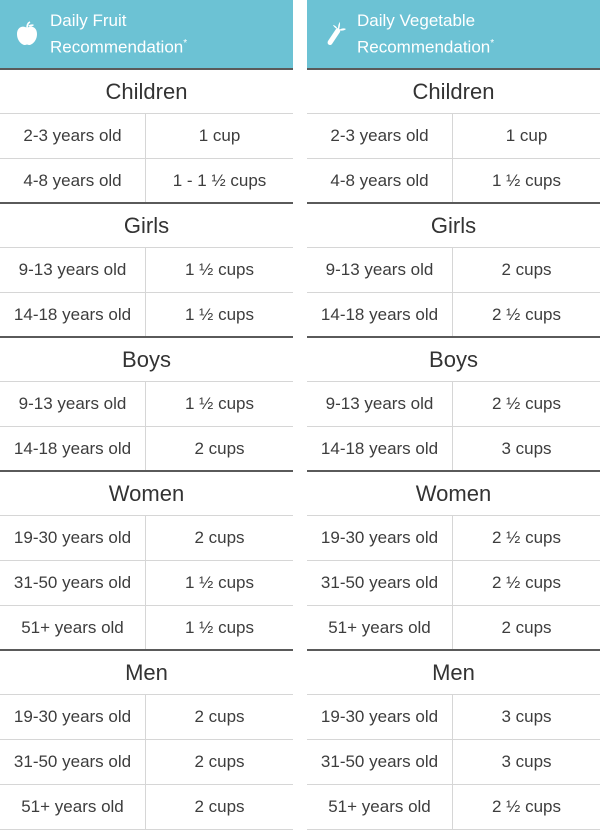  What do you see at coordinates (453, 270) in the screenshot?
I see `table-row: 9-13 years old 2 cups` at bounding box center [453, 270].